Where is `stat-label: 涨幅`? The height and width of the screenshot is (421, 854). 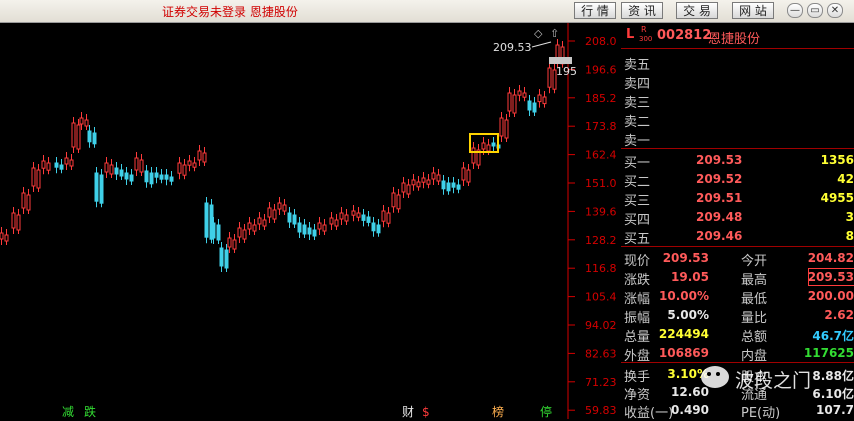
stat-label: 涨幅 is located at coordinates (637, 299).